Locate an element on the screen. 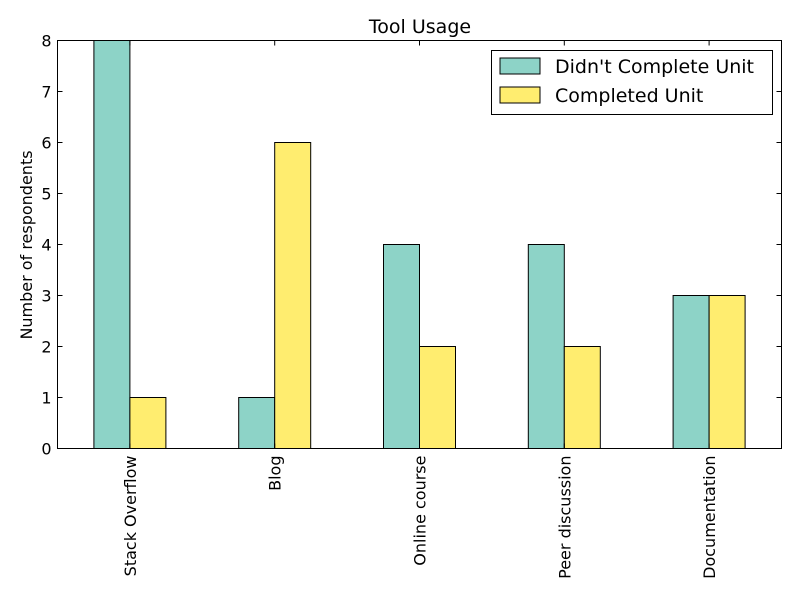 This screenshot has height=600, width=800. legend: Didn't Complete Unit Completed Unit is located at coordinates (632, 82).